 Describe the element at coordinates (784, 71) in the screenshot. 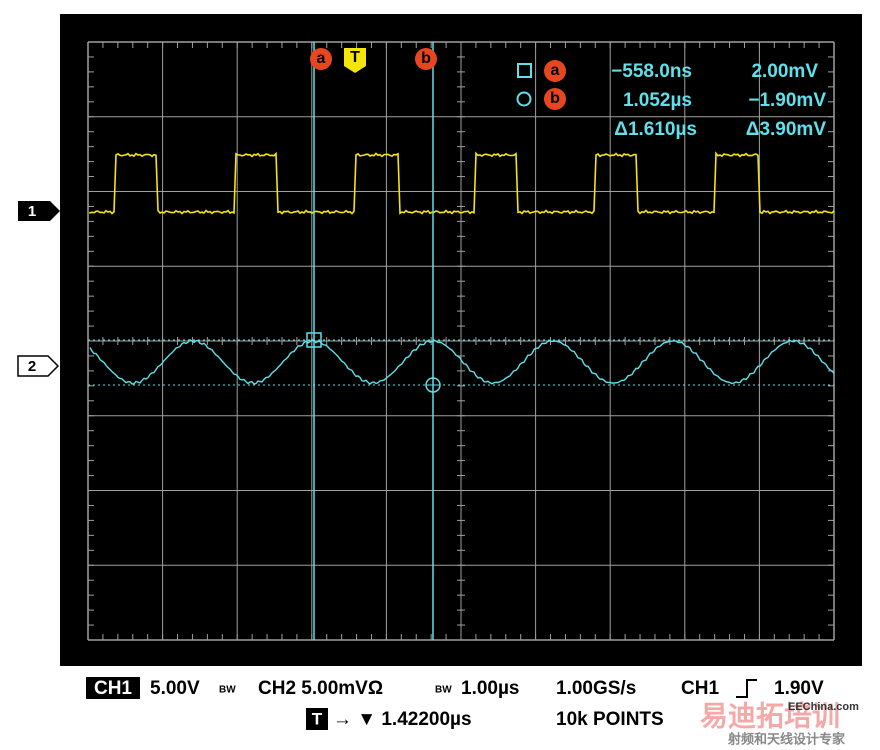

I see `readout-a-voltage: 2.00mV` at that location.